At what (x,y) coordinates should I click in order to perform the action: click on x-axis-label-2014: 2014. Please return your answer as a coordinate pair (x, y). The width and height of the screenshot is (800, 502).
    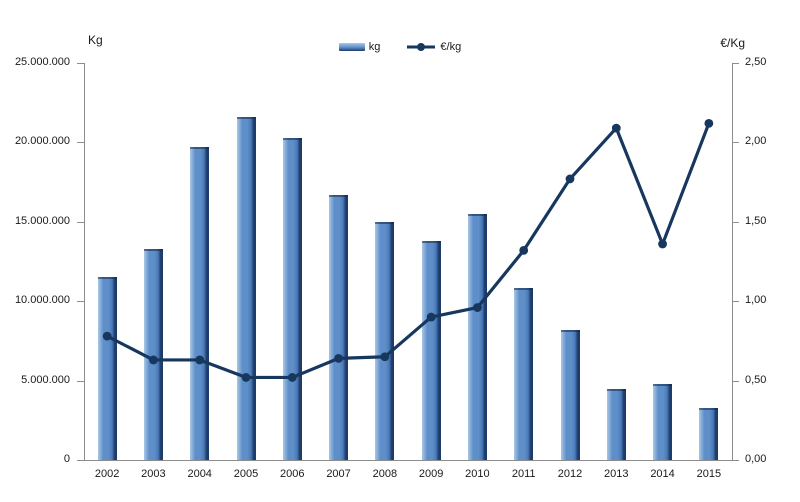
    Looking at the image, I should click on (662, 474).